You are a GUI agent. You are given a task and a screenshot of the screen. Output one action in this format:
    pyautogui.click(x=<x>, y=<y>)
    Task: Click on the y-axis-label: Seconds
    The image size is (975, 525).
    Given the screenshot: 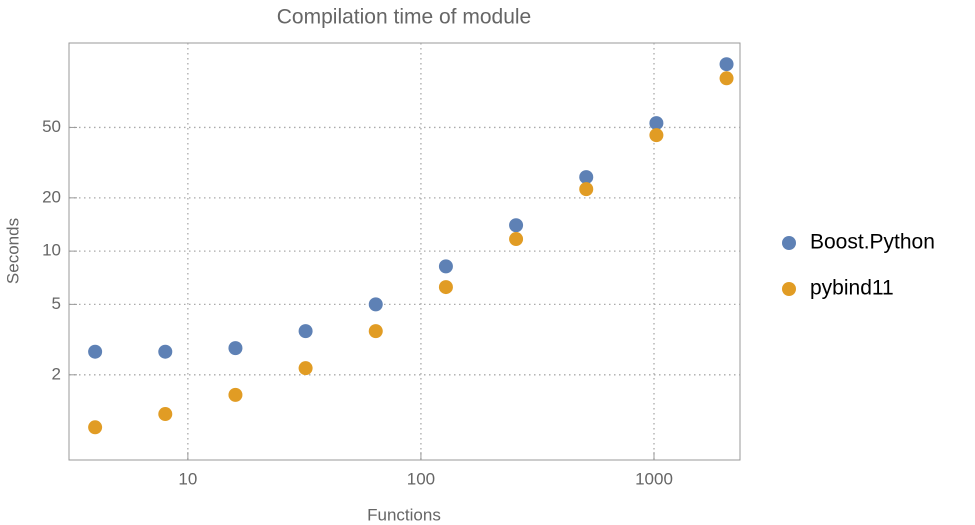 What is the action you would take?
    pyautogui.click(x=12, y=251)
    